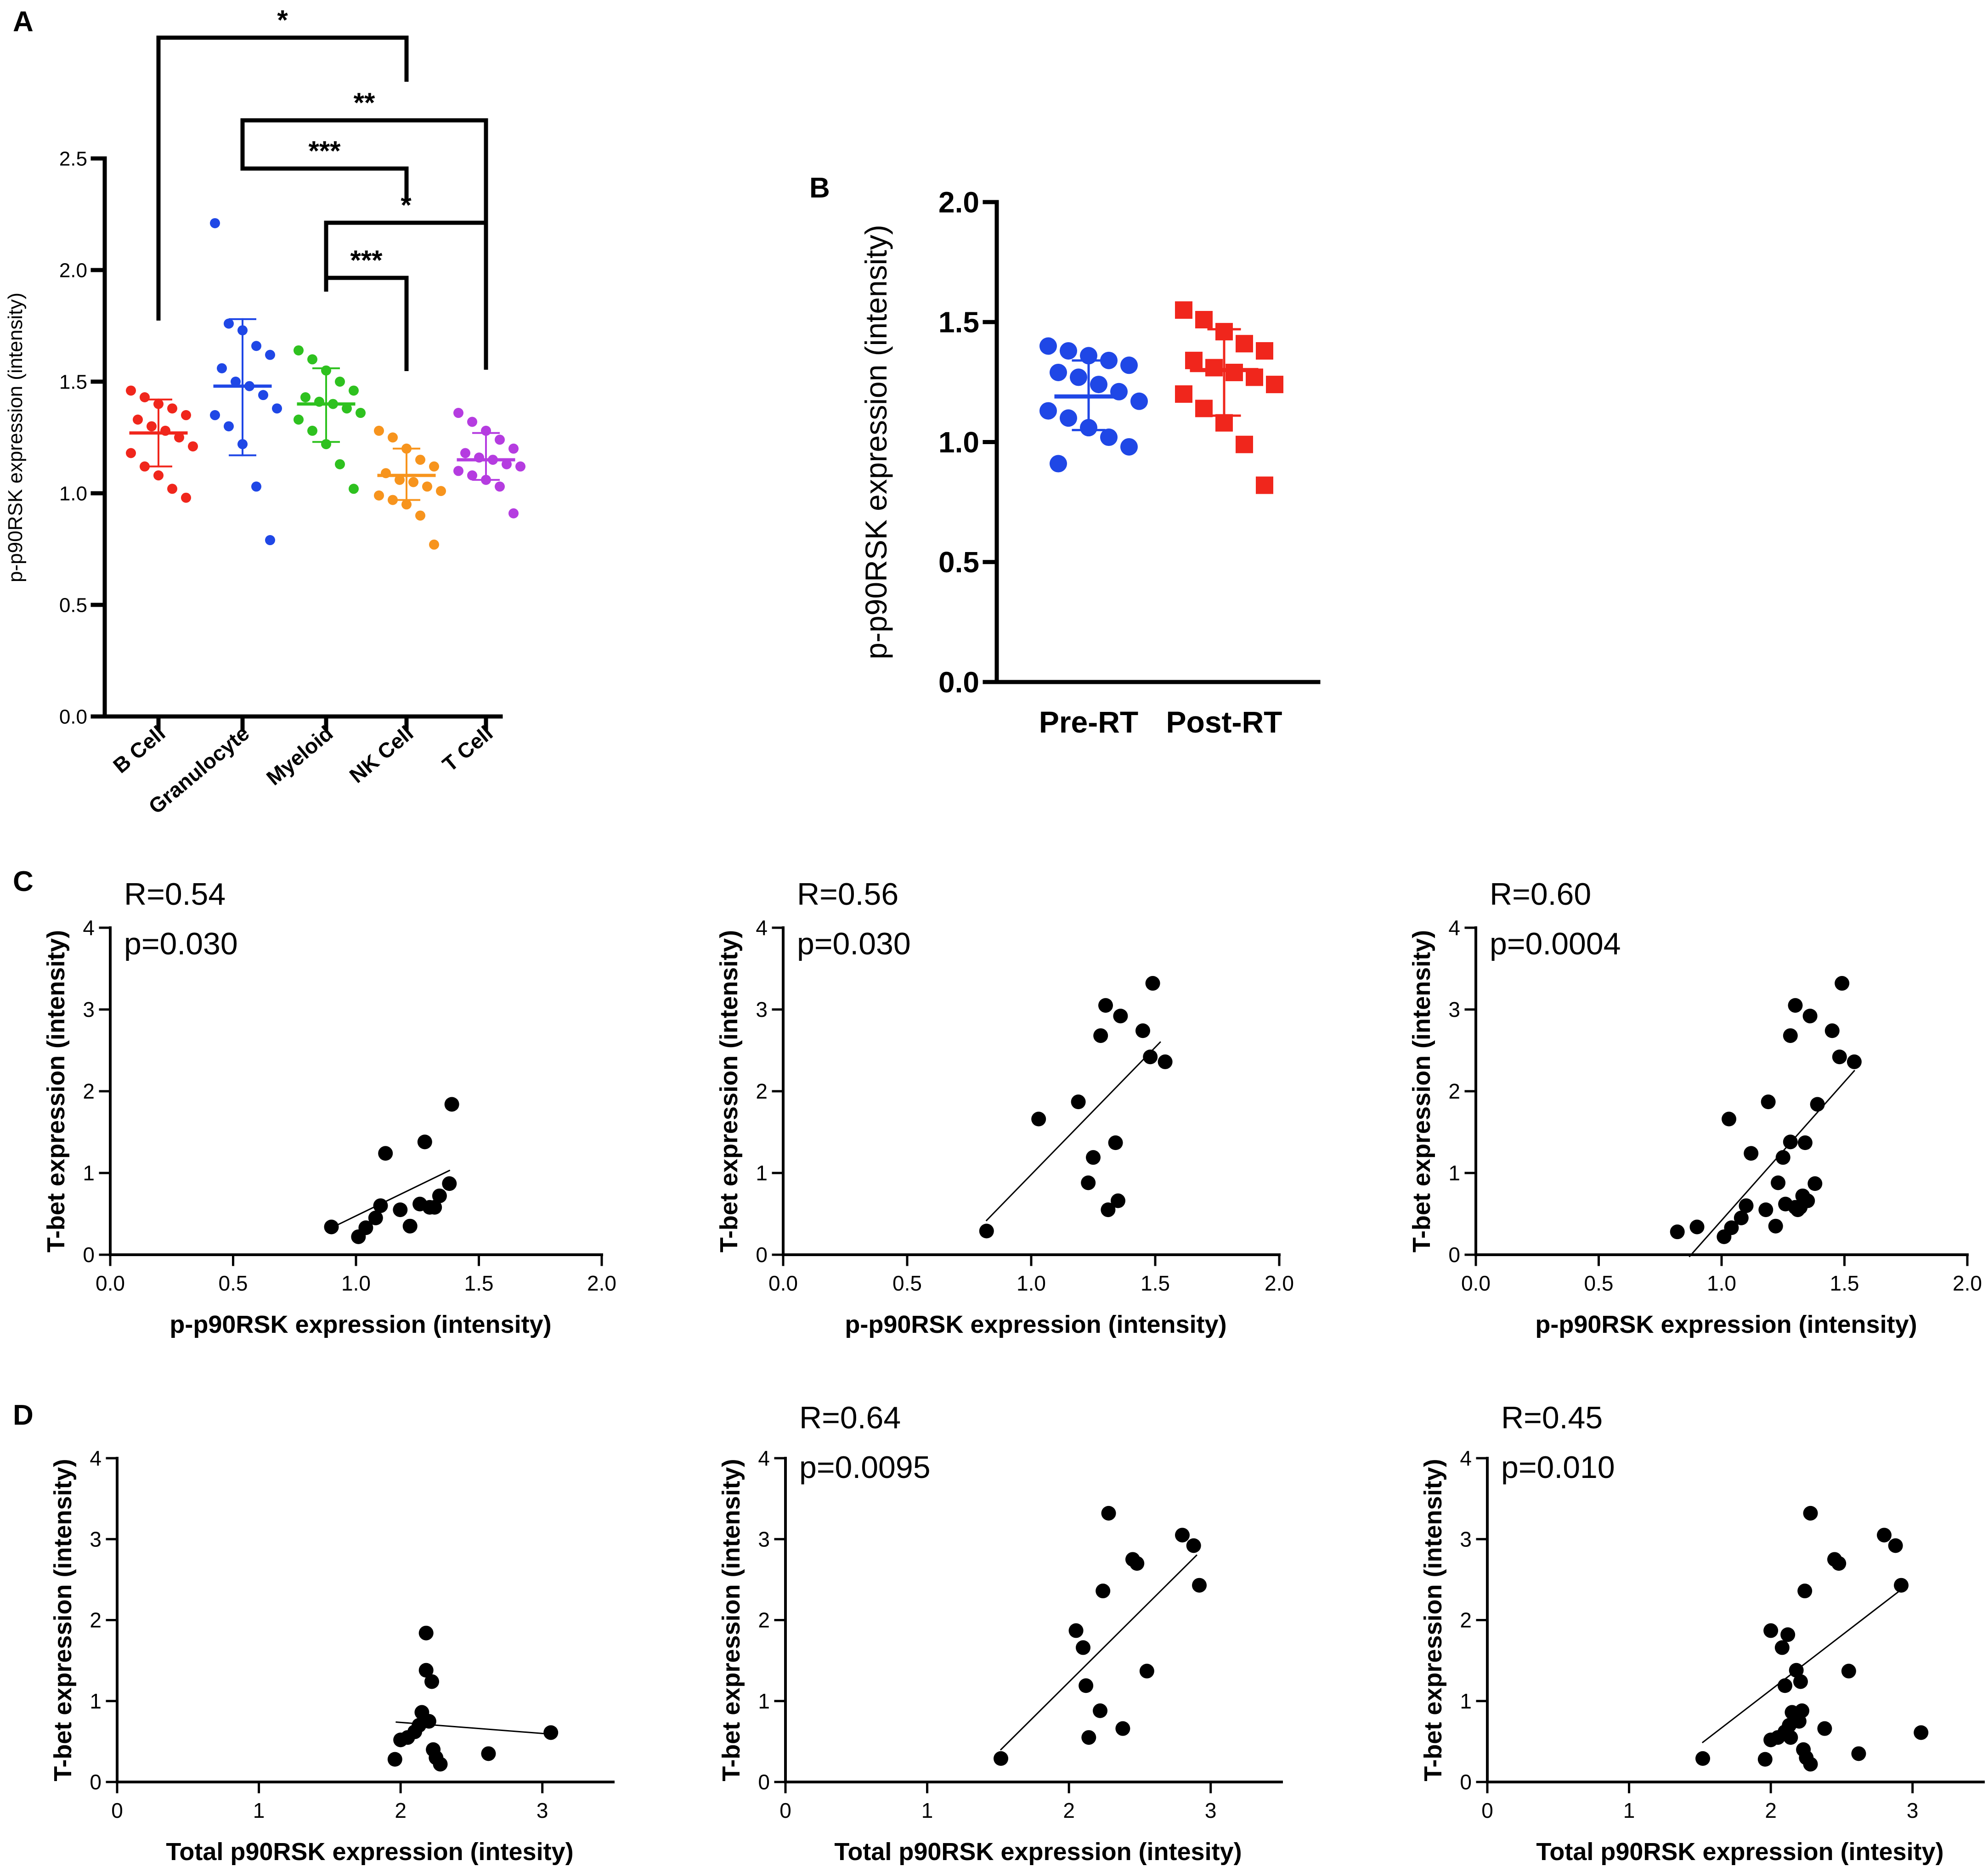 The width and height of the screenshot is (1988, 1872). I want to click on x-tick-label: 3, so click(1211, 1810).